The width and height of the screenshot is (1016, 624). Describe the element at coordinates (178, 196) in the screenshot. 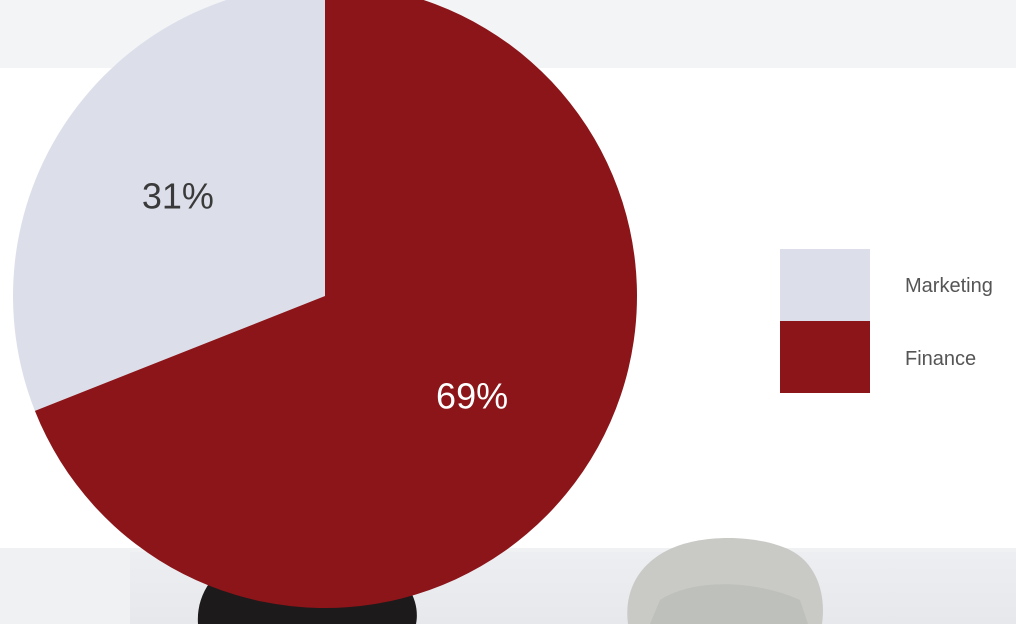

I see `pie-slice-label-marketing: 31%` at that location.